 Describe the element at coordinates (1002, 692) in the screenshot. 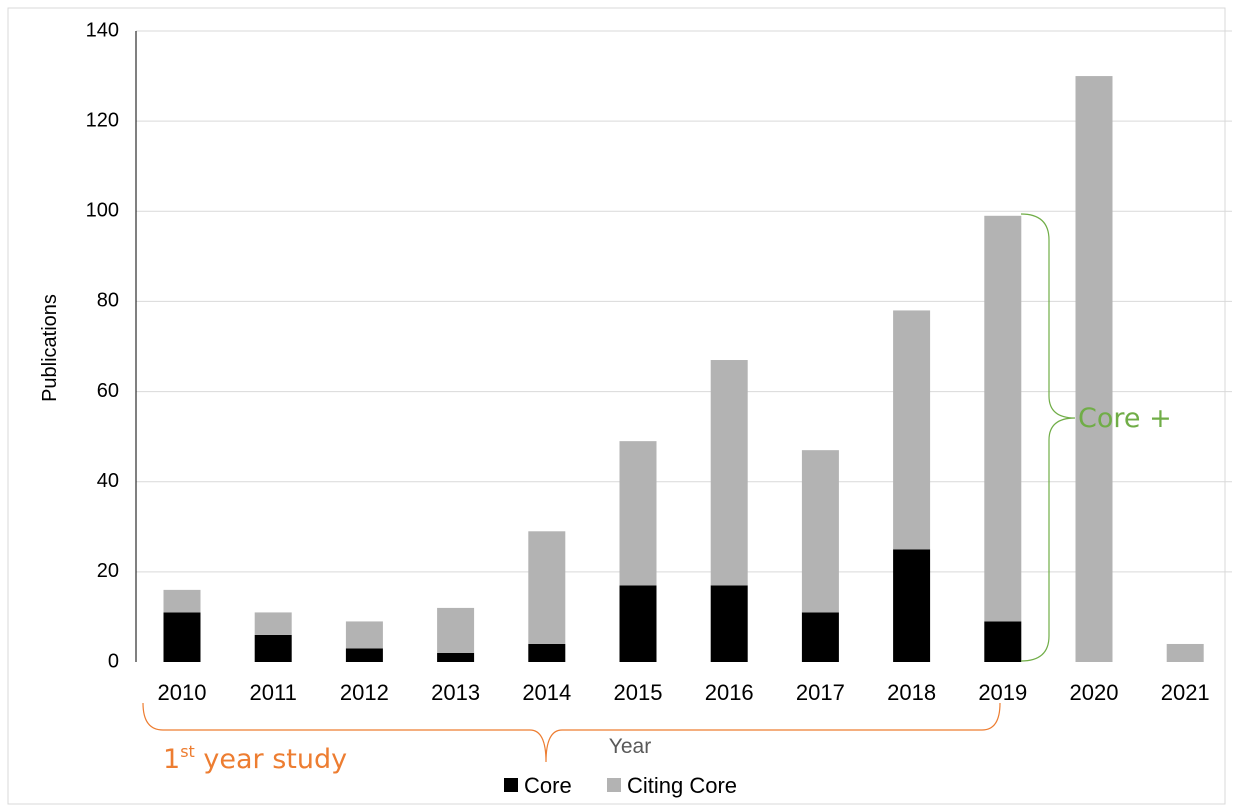

I see `x-tick-label-2019: 2019` at that location.